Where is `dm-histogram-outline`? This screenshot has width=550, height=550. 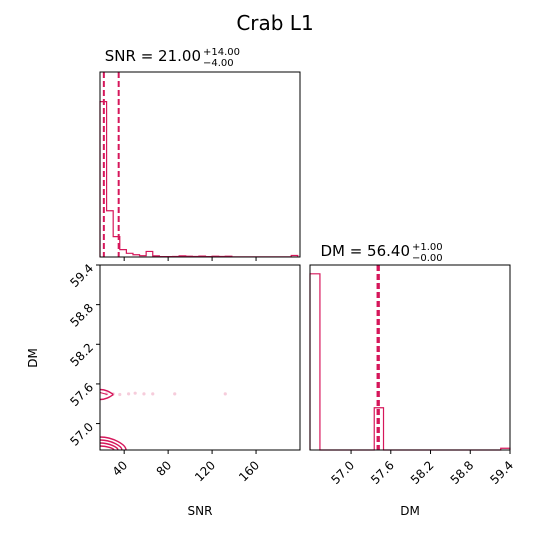 dm-histogram-outline is located at coordinates (410, 362).